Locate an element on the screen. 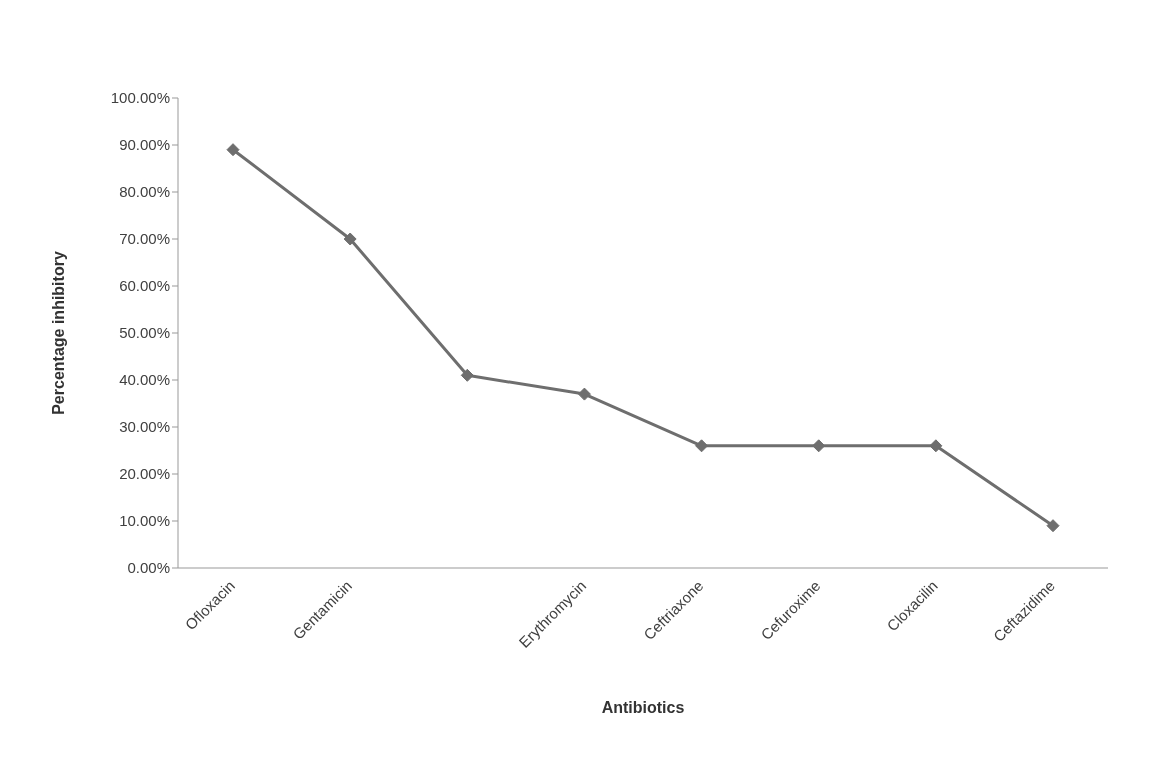  y-tick-label: 10.00% is located at coordinates (144, 521).